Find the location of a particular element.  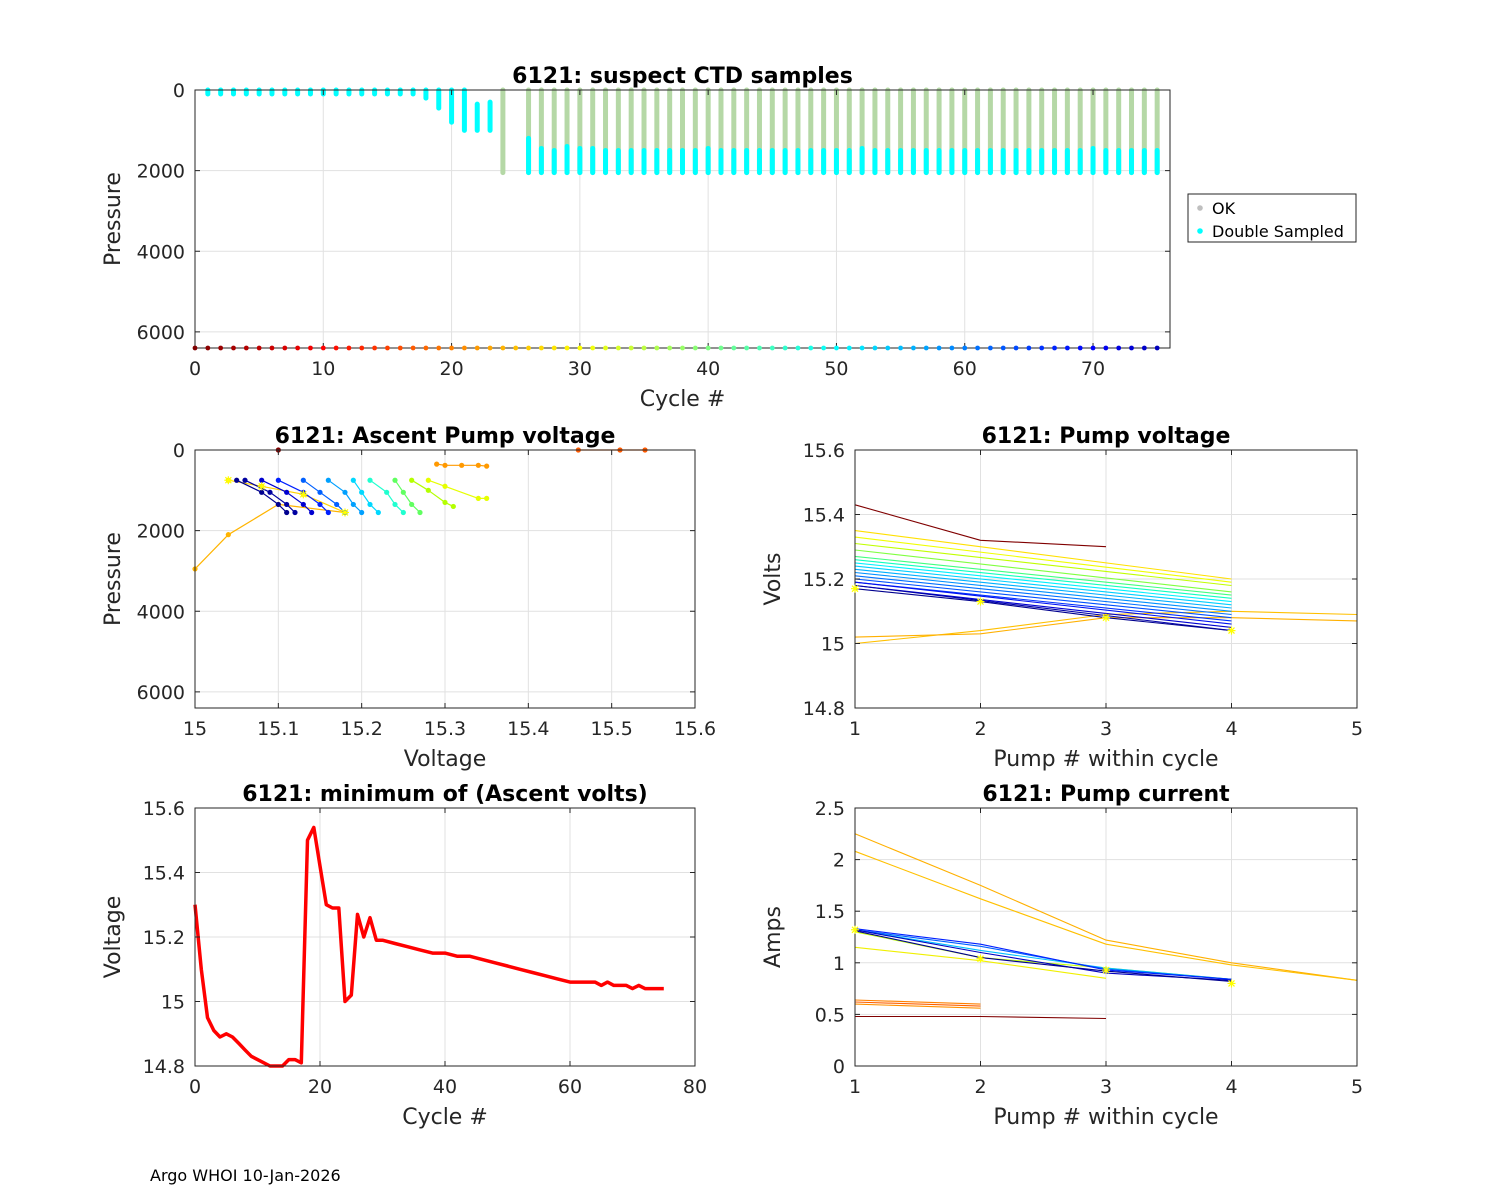

chart-title: 6121: Pump voltage is located at coordinates (1106, 436).